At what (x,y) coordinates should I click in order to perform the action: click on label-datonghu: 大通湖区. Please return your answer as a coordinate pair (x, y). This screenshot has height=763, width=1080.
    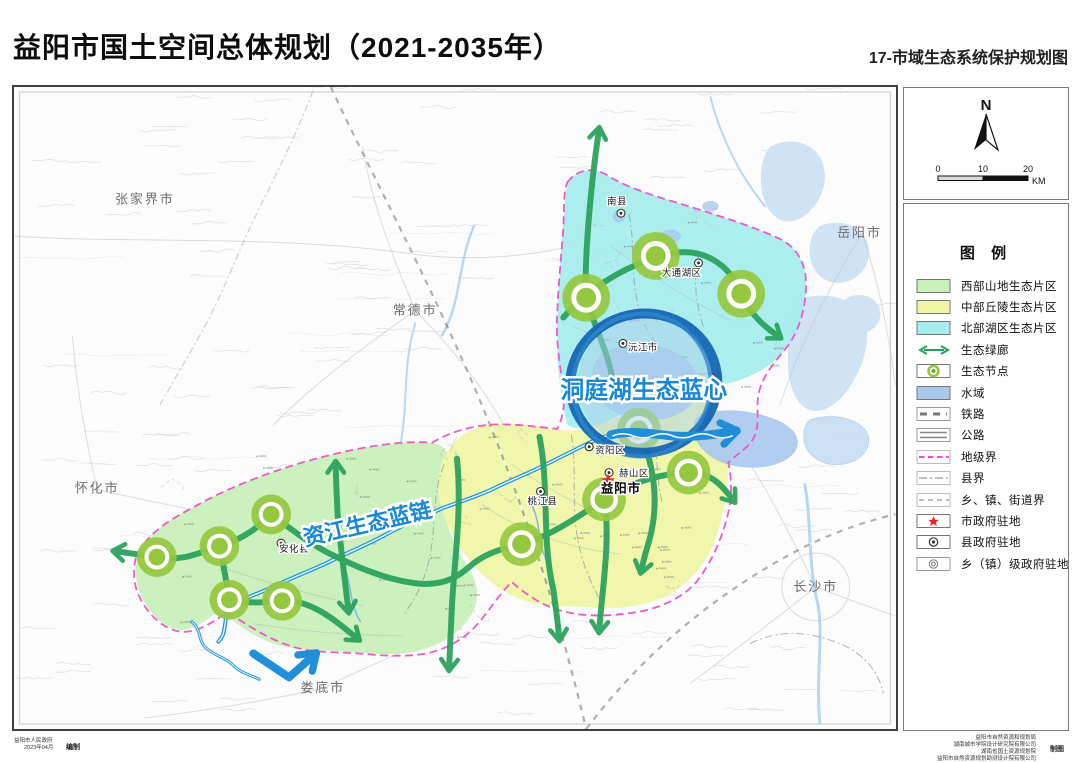
    Looking at the image, I should click on (682, 273).